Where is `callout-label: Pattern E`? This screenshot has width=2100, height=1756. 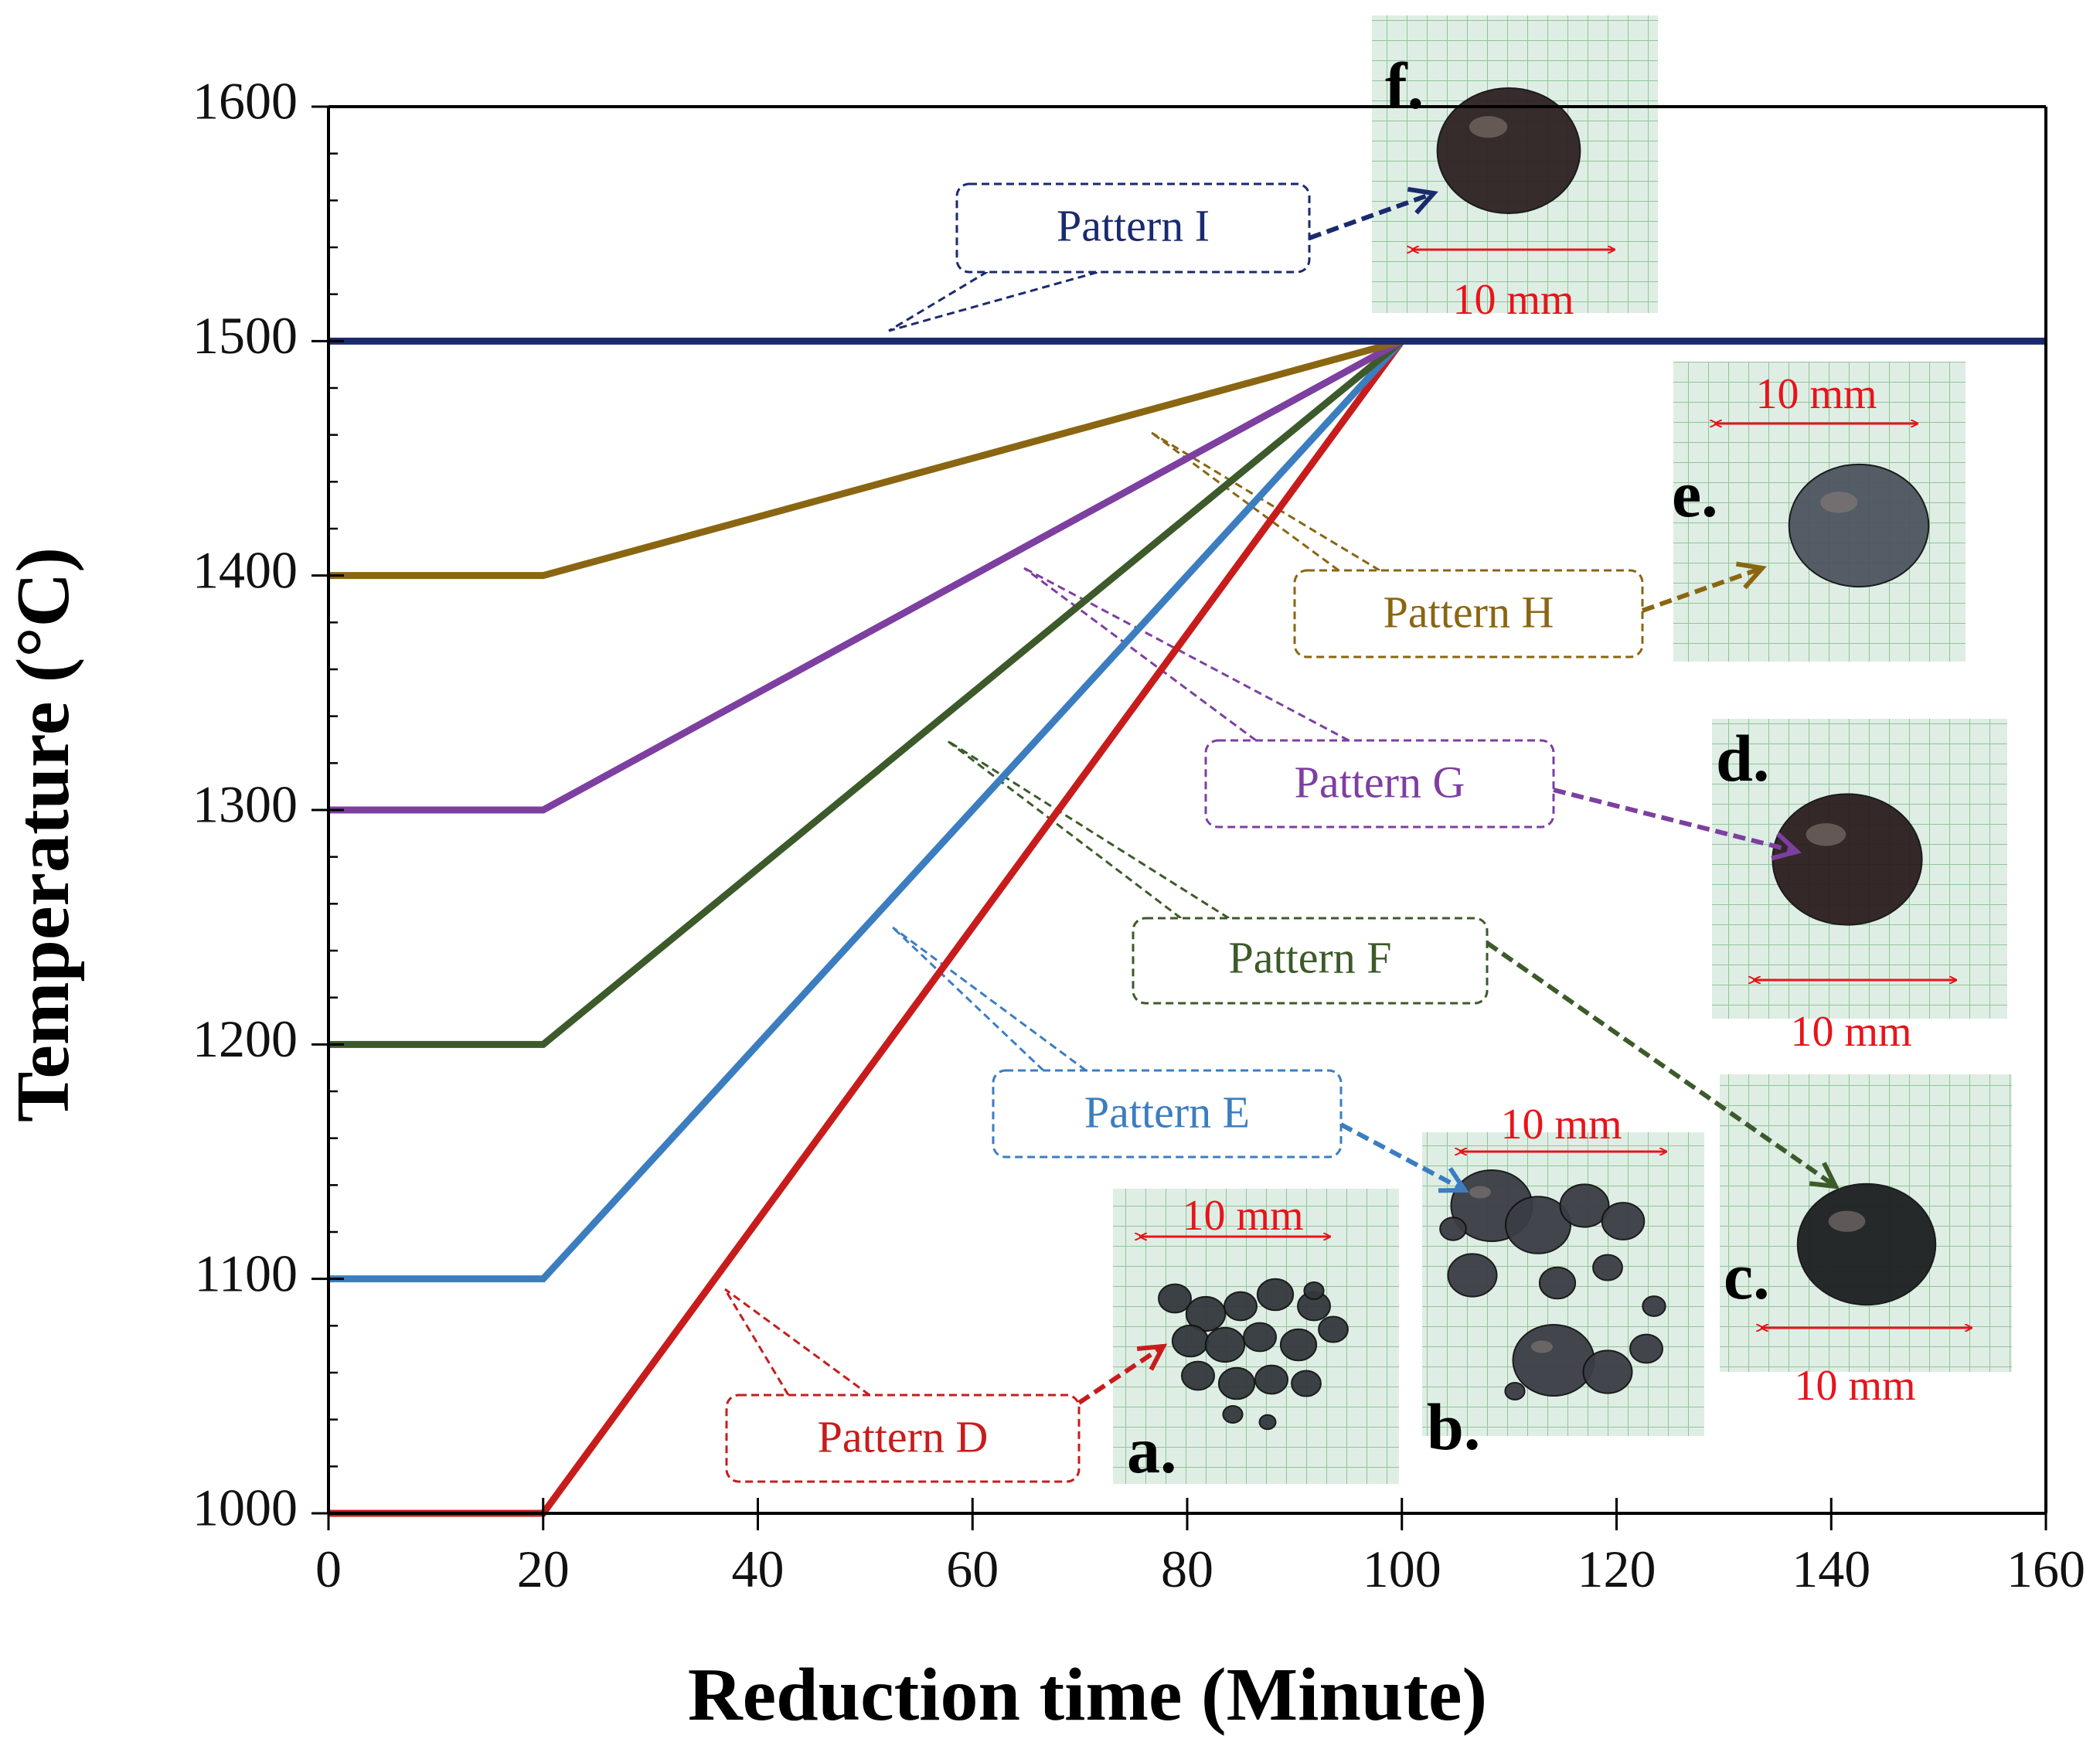 callout-label: Pattern E is located at coordinates (1167, 1112).